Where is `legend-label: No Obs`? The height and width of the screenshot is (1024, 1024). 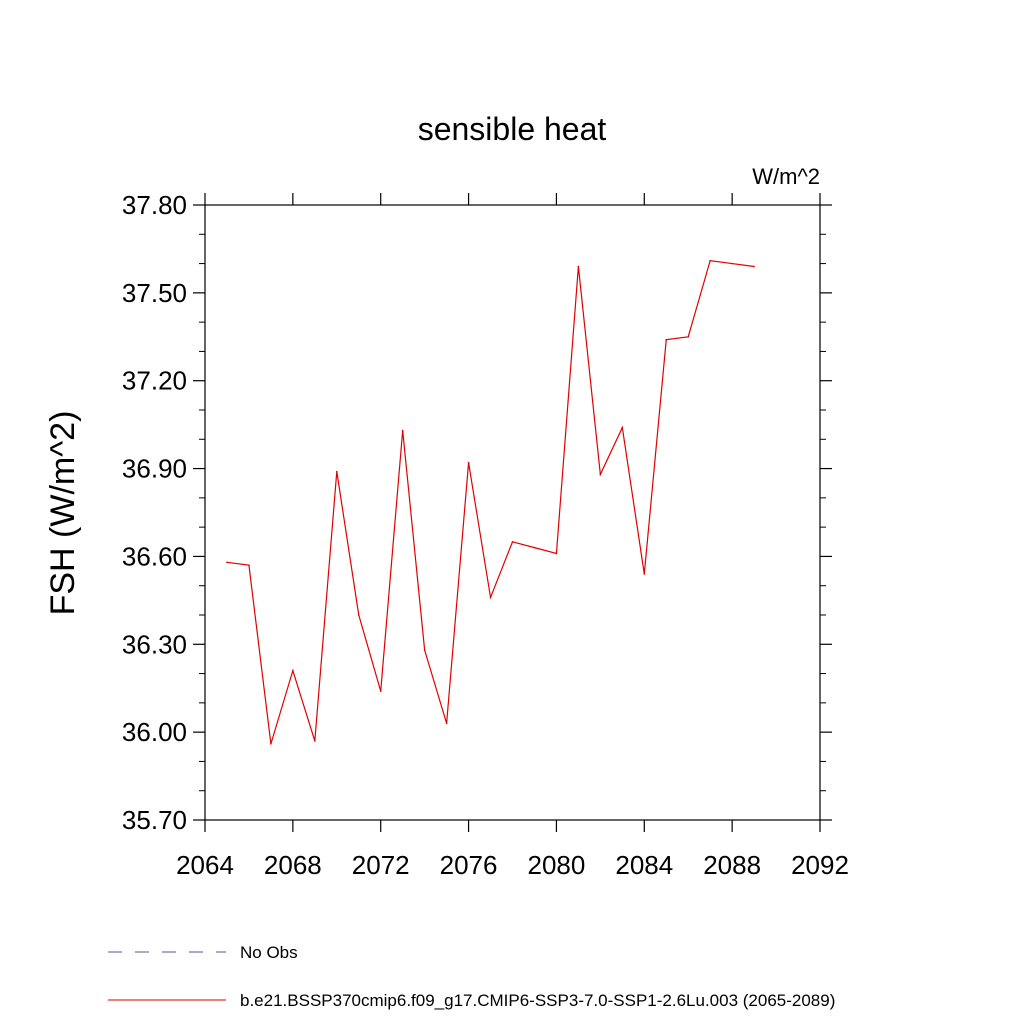 legend-label: No Obs is located at coordinates (269, 952).